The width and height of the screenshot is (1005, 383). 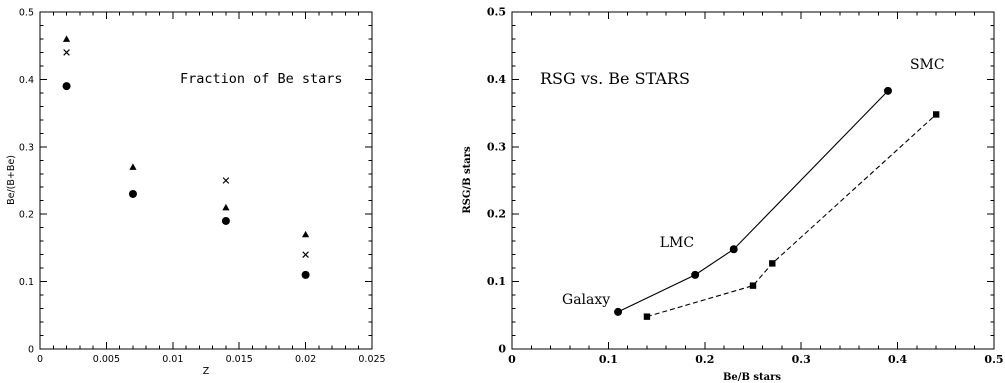 What do you see at coordinates (704, 359) in the screenshot?
I see `x-tick-label: 0.2` at bounding box center [704, 359].